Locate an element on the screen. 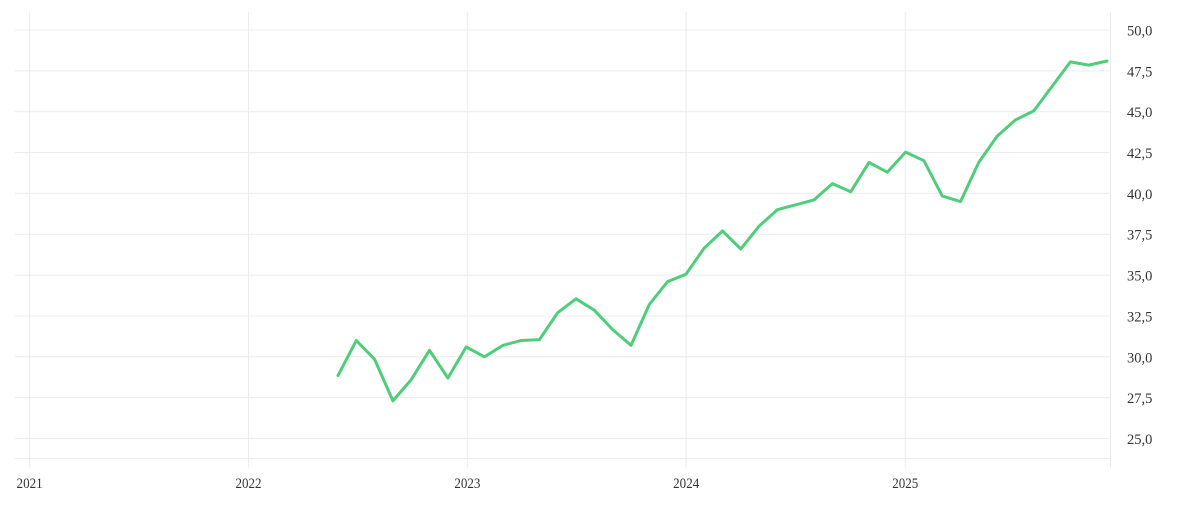  svg-text: 2021 is located at coordinates (30, 483).